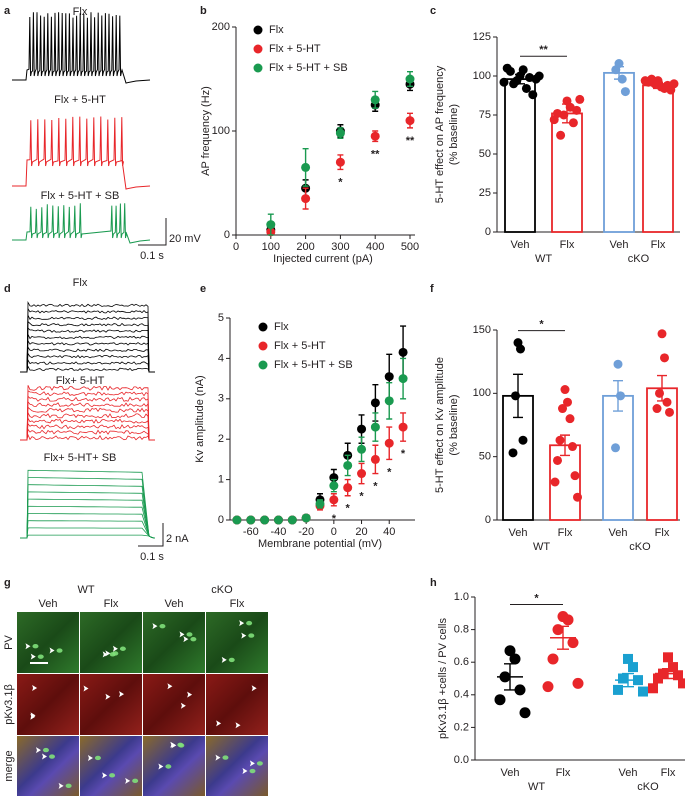 This screenshot has height=796, width=685. I want to click on y-tick-label: 0.2, so click(461, 727).